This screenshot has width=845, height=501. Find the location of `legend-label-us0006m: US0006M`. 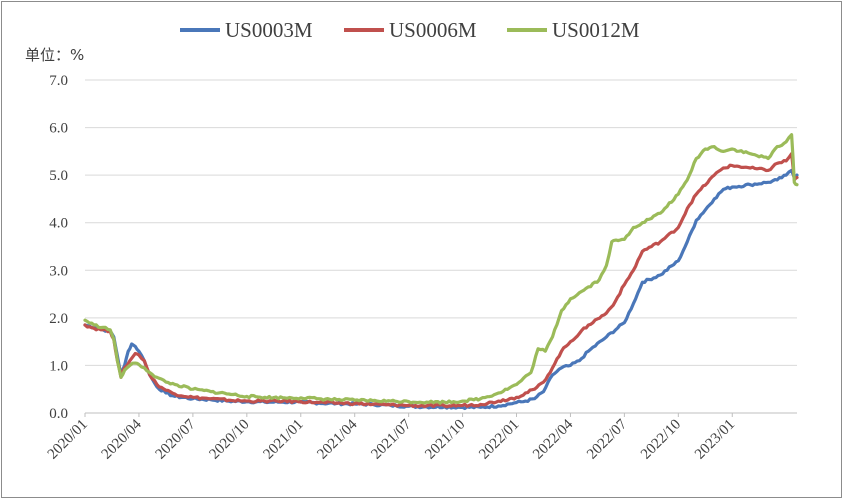

legend-label-us0006m: US0006M is located at coordinates (433, 30).